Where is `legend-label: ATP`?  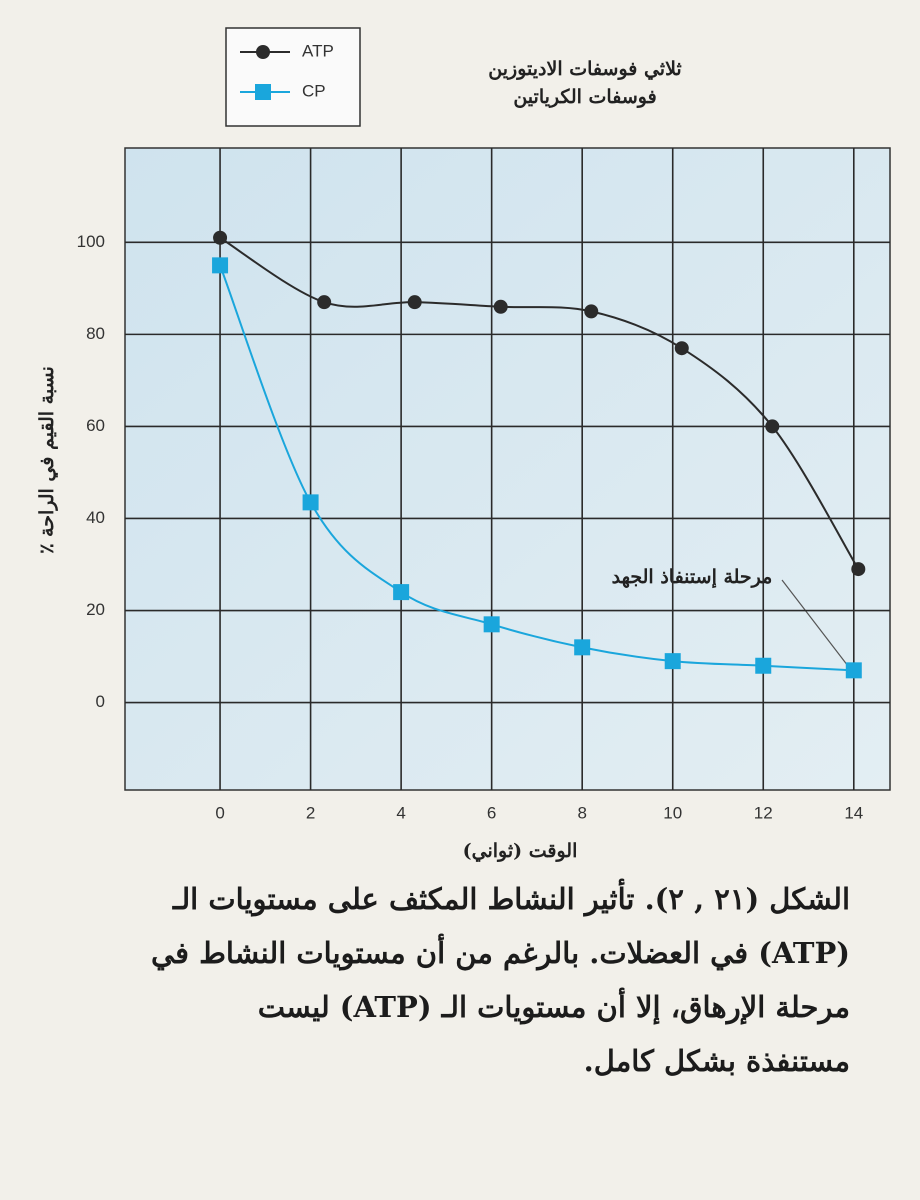
legend-label: ATP is located at coordinates (318, 50).